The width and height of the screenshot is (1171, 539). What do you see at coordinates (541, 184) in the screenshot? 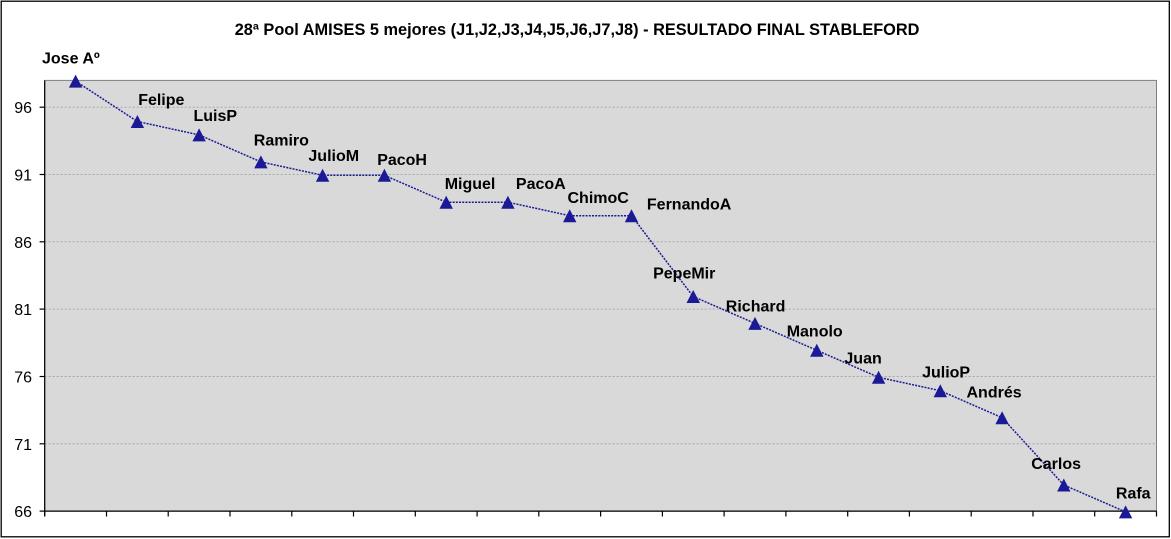
I see `svg-text: PacoA` at bounding box center [541, 184].